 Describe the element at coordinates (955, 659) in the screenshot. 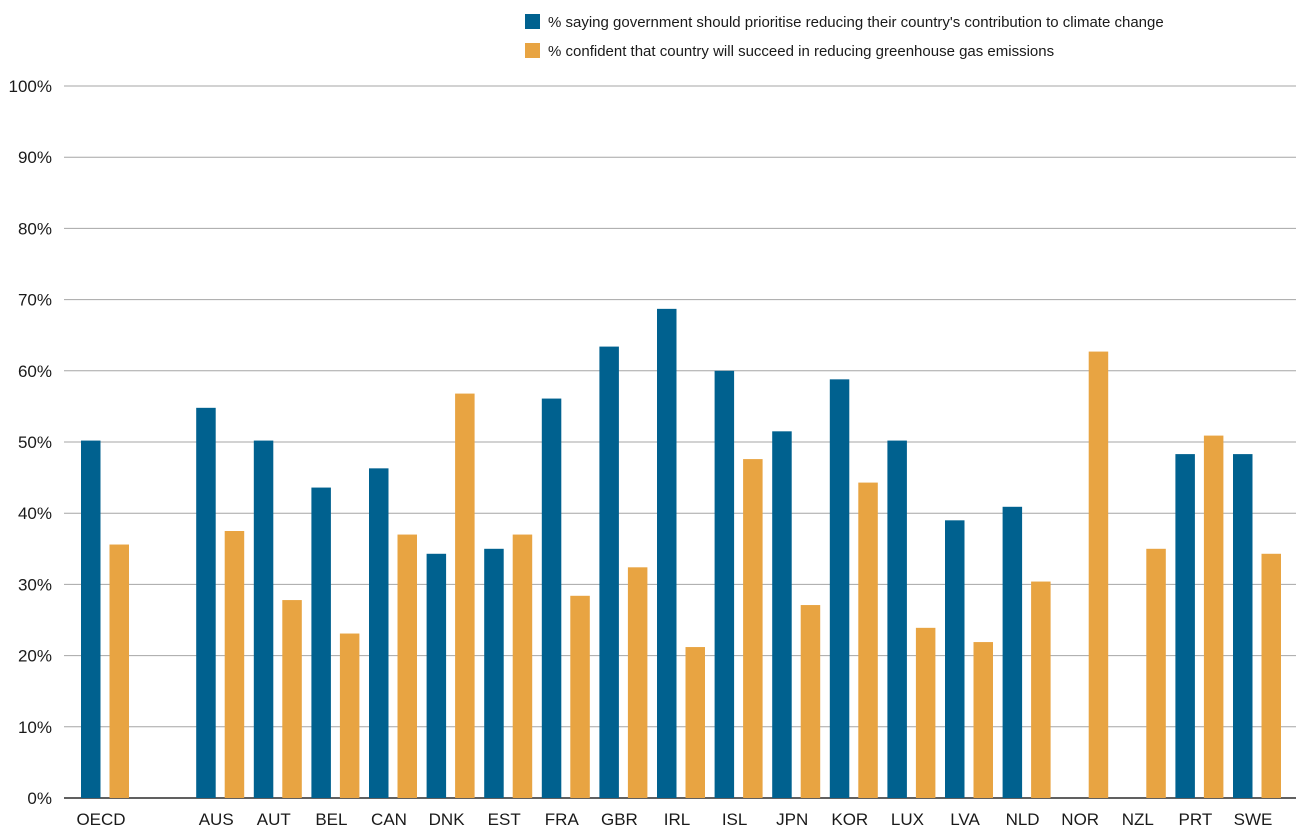

I see `bar-series1-lva` at that location.